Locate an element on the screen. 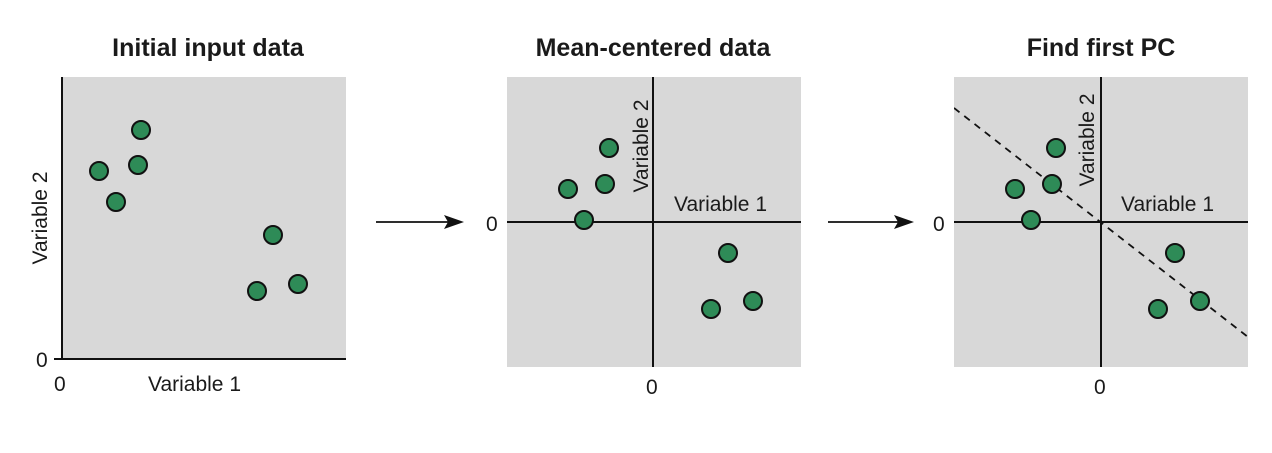  plot-area is located at coordinates (204, 218).